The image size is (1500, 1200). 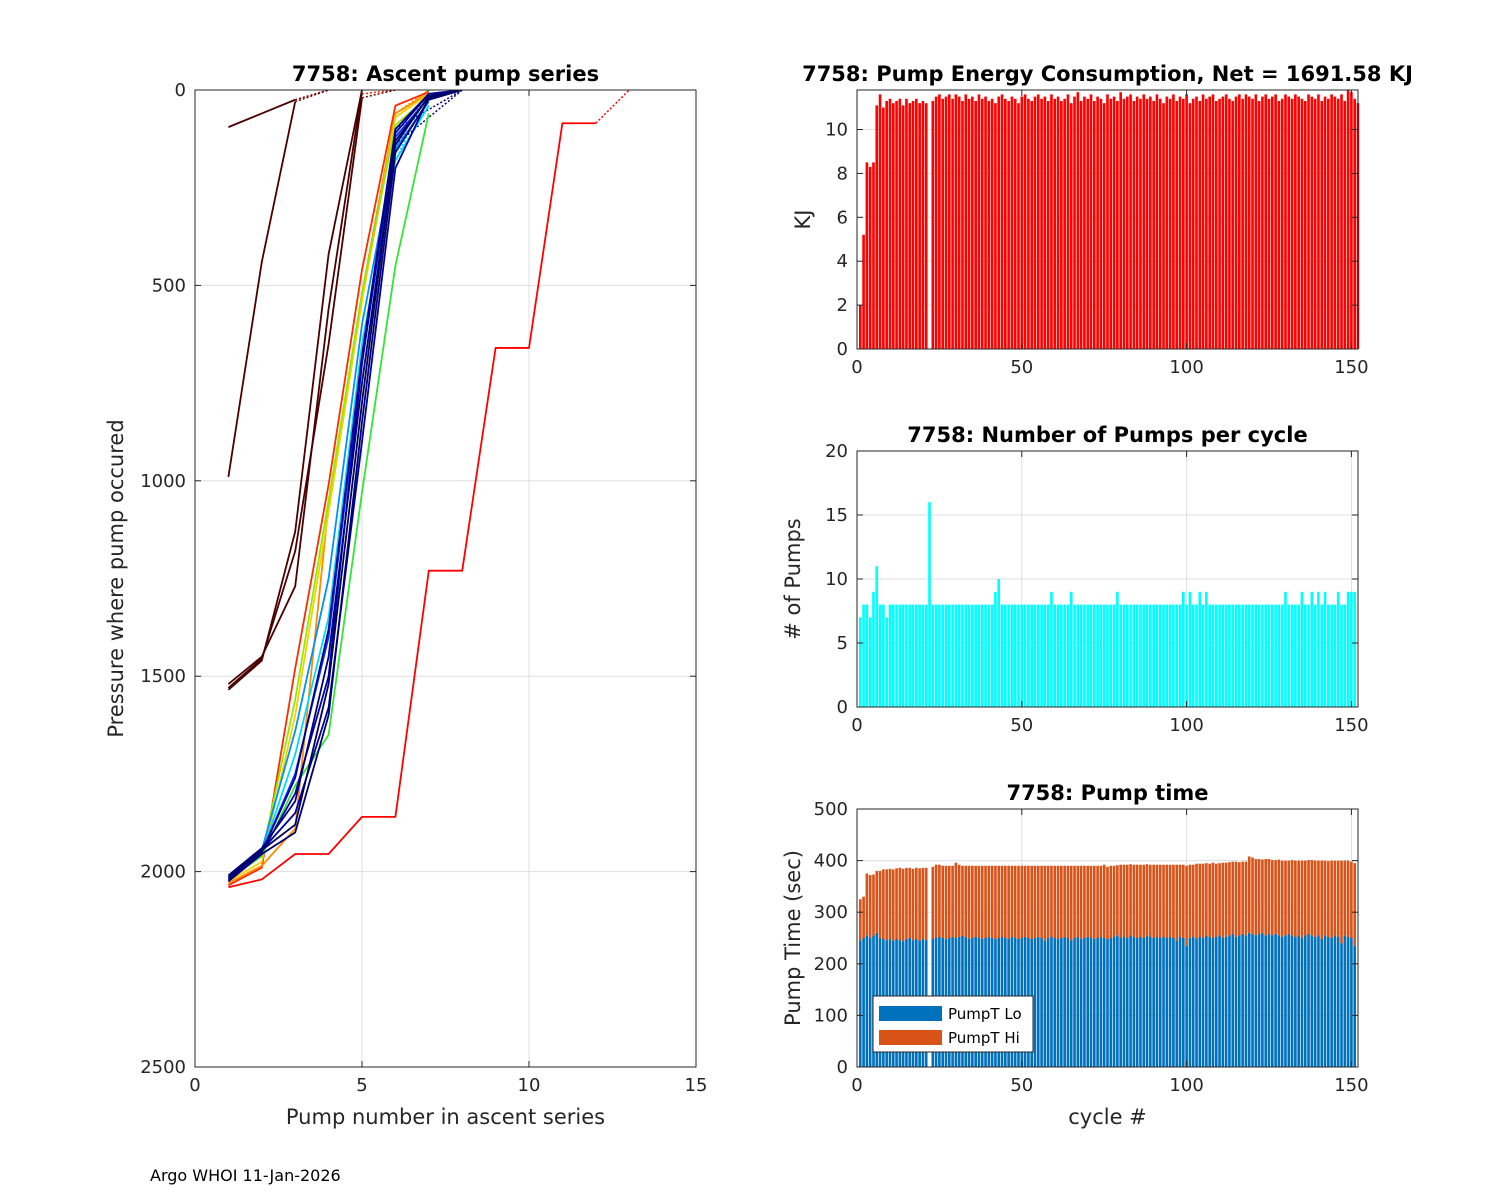 What do you see at coordinates (412, 102) in the screenshot?
I see `surface-link` at bounding box center [412, 102].